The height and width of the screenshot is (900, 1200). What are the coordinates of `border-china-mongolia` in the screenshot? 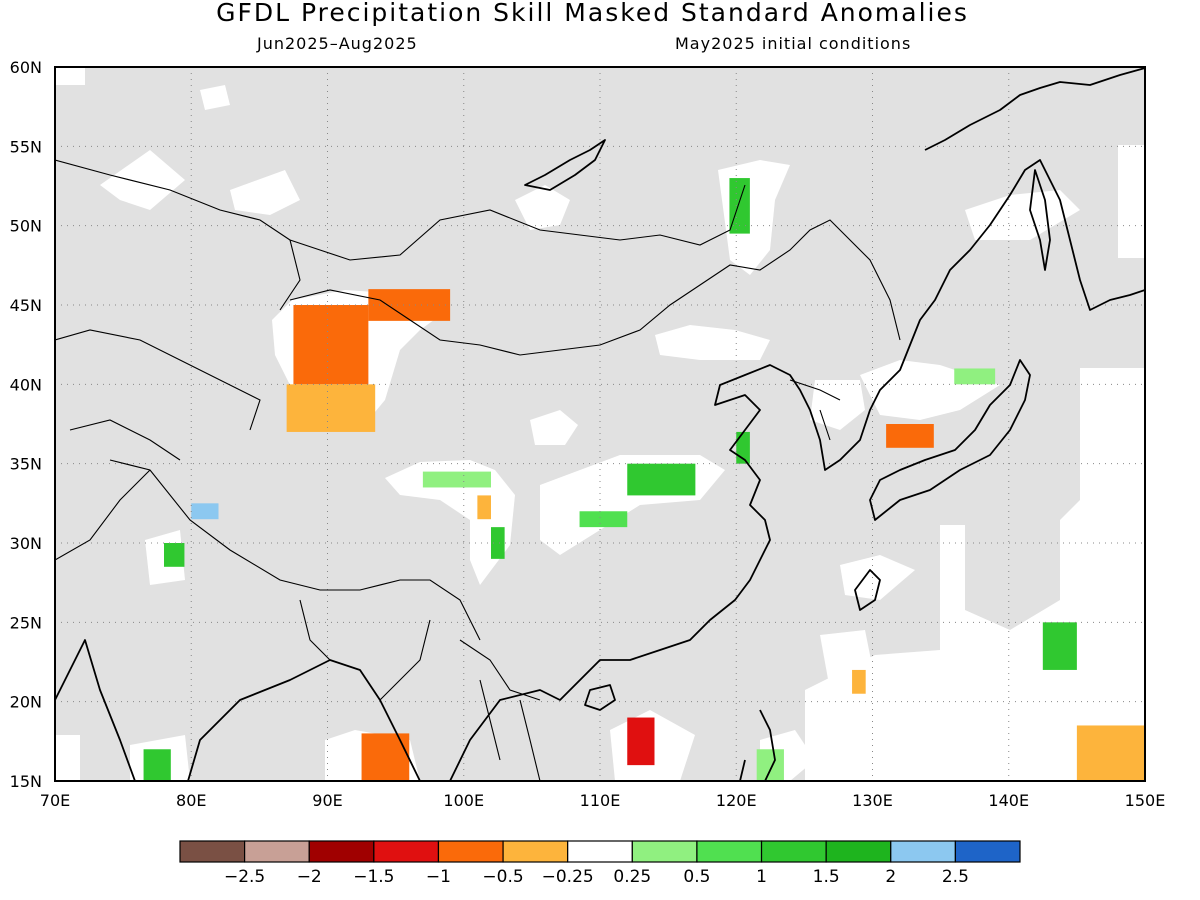 It's located at (595, 287).